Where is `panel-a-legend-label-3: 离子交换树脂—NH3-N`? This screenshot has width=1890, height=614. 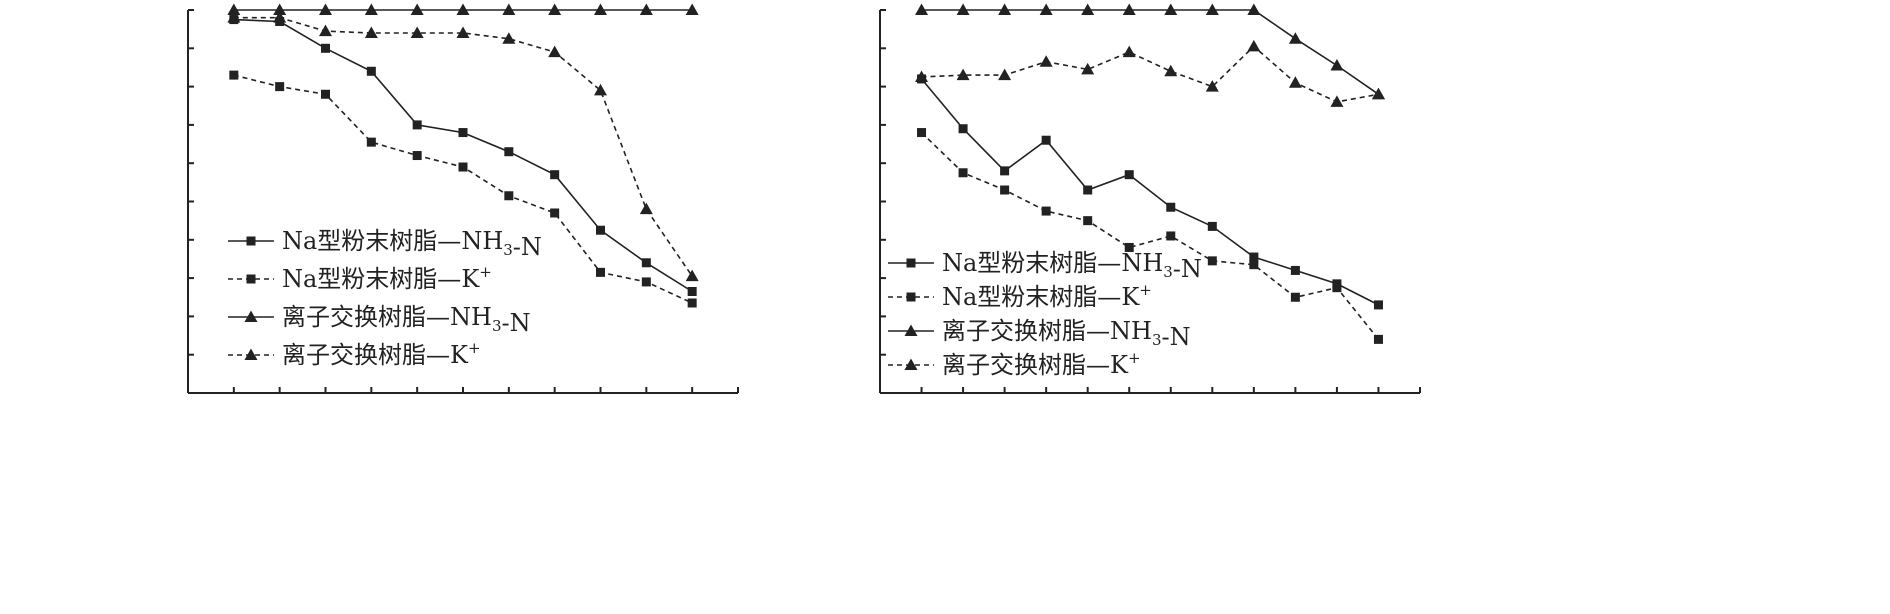
panel-a-legend-label-3: 离子交换树脂—NH3-N is located at coordinates (406, 320).